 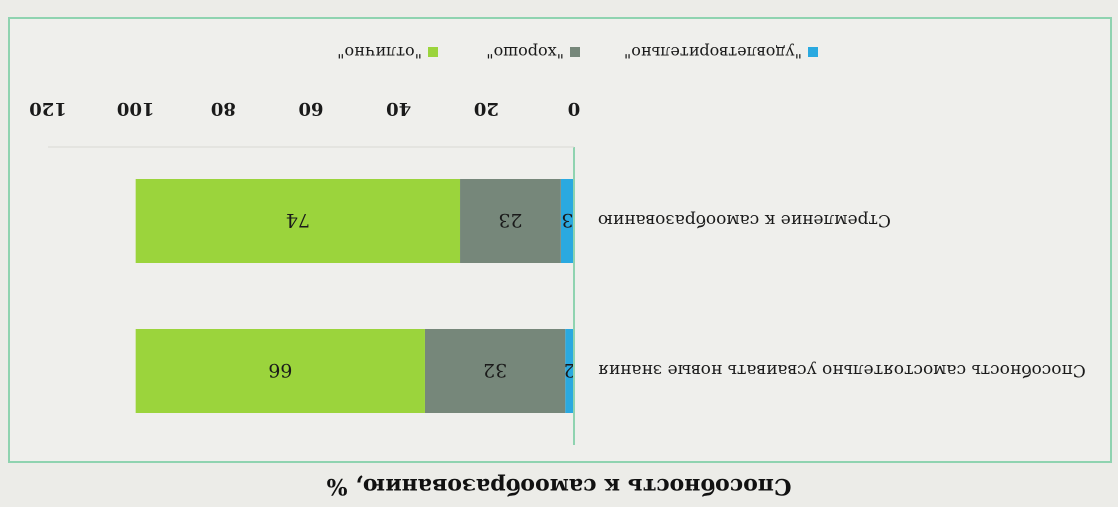 I want to click on bar-value-label: 3, so click(x=567, y=220).